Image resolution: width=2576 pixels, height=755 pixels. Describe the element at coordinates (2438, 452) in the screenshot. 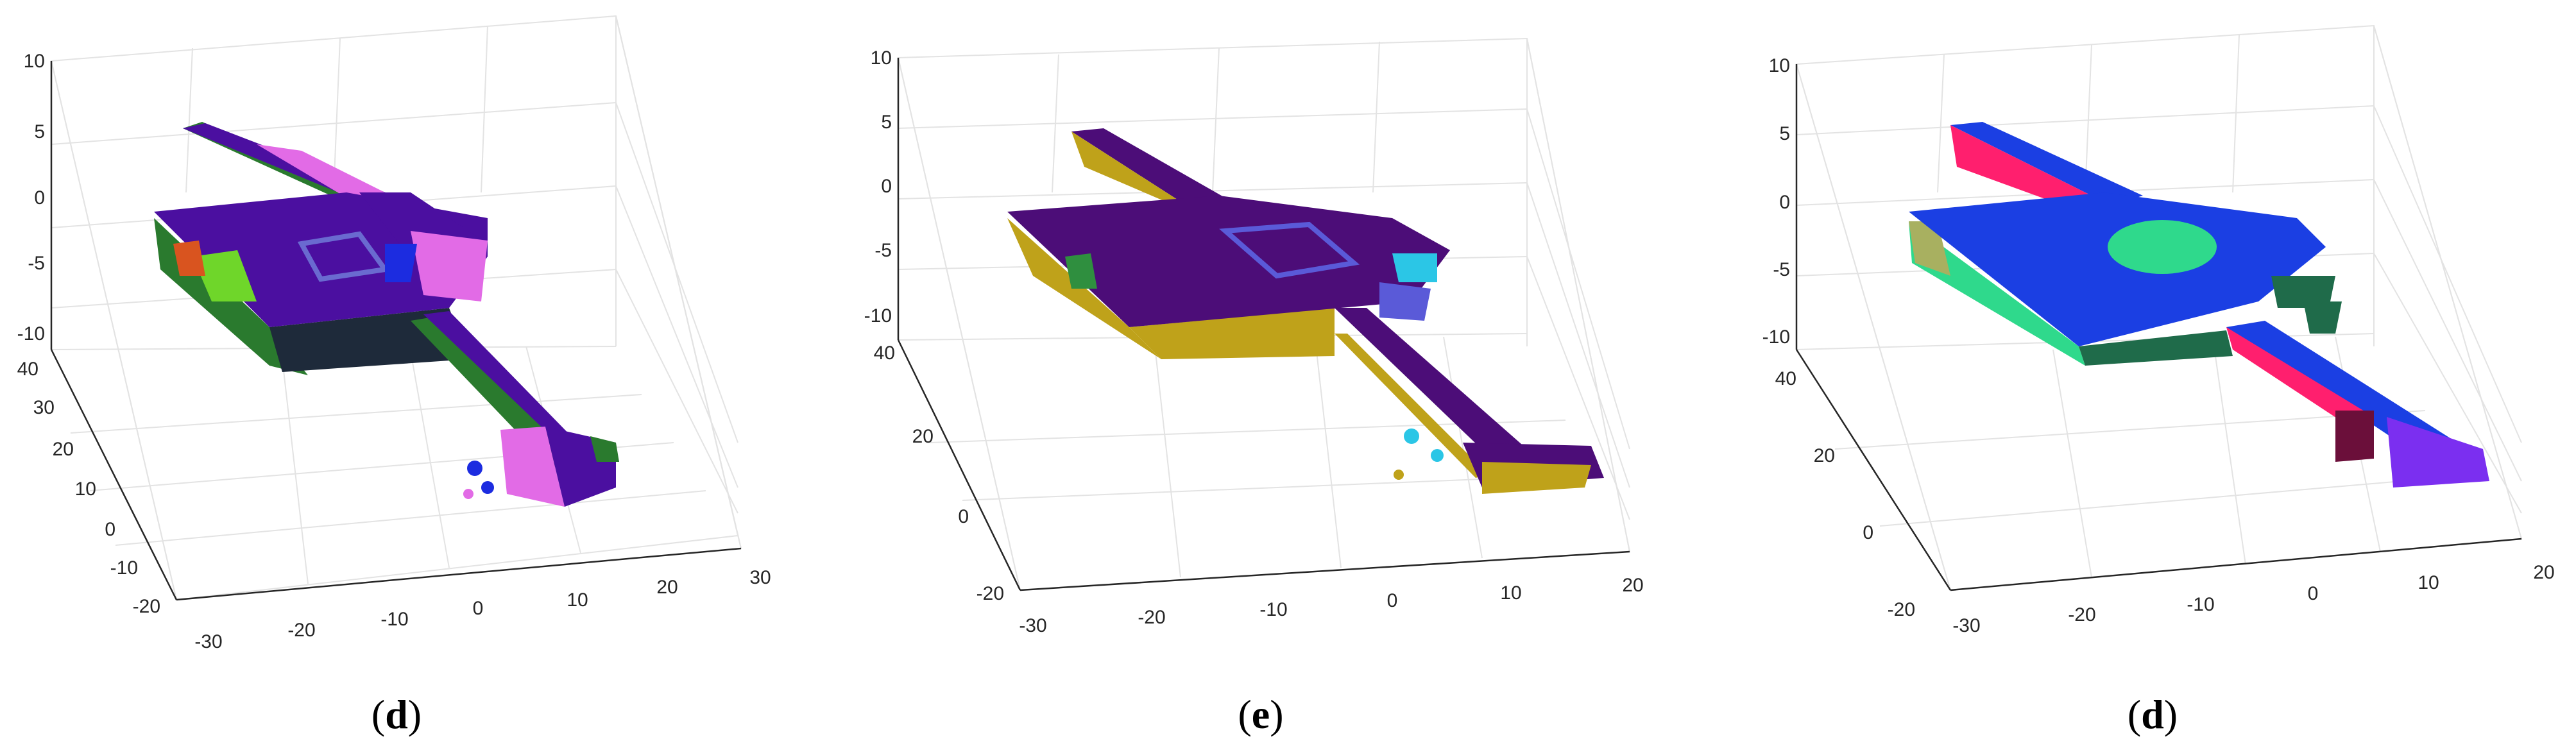

I see `cloud-3-tail-purple` at that location.